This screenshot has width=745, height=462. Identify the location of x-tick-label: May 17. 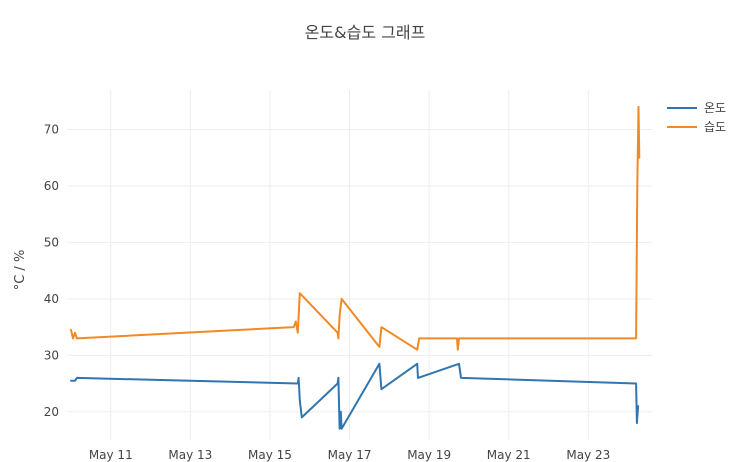
(350, 455).